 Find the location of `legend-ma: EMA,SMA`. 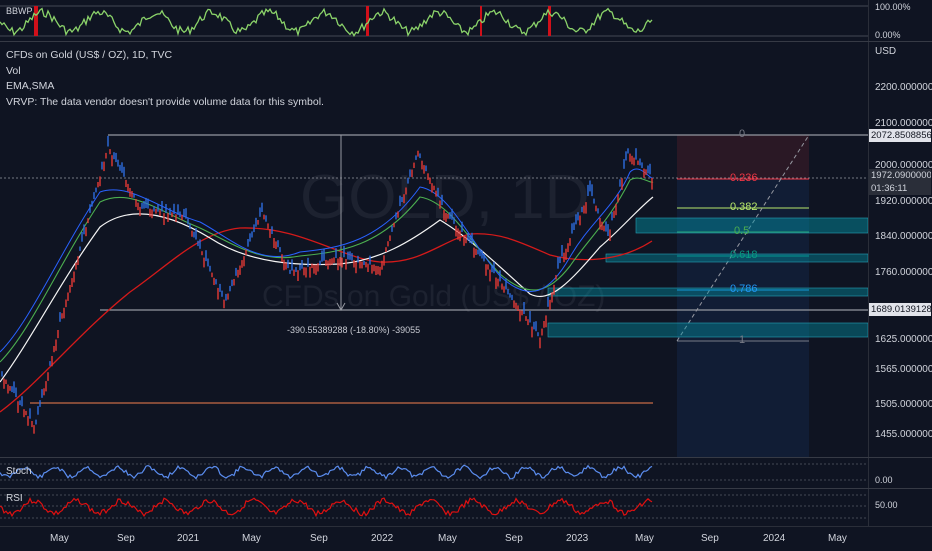

legend-ma: EMA,SMA is located at coordinates (30, 86).